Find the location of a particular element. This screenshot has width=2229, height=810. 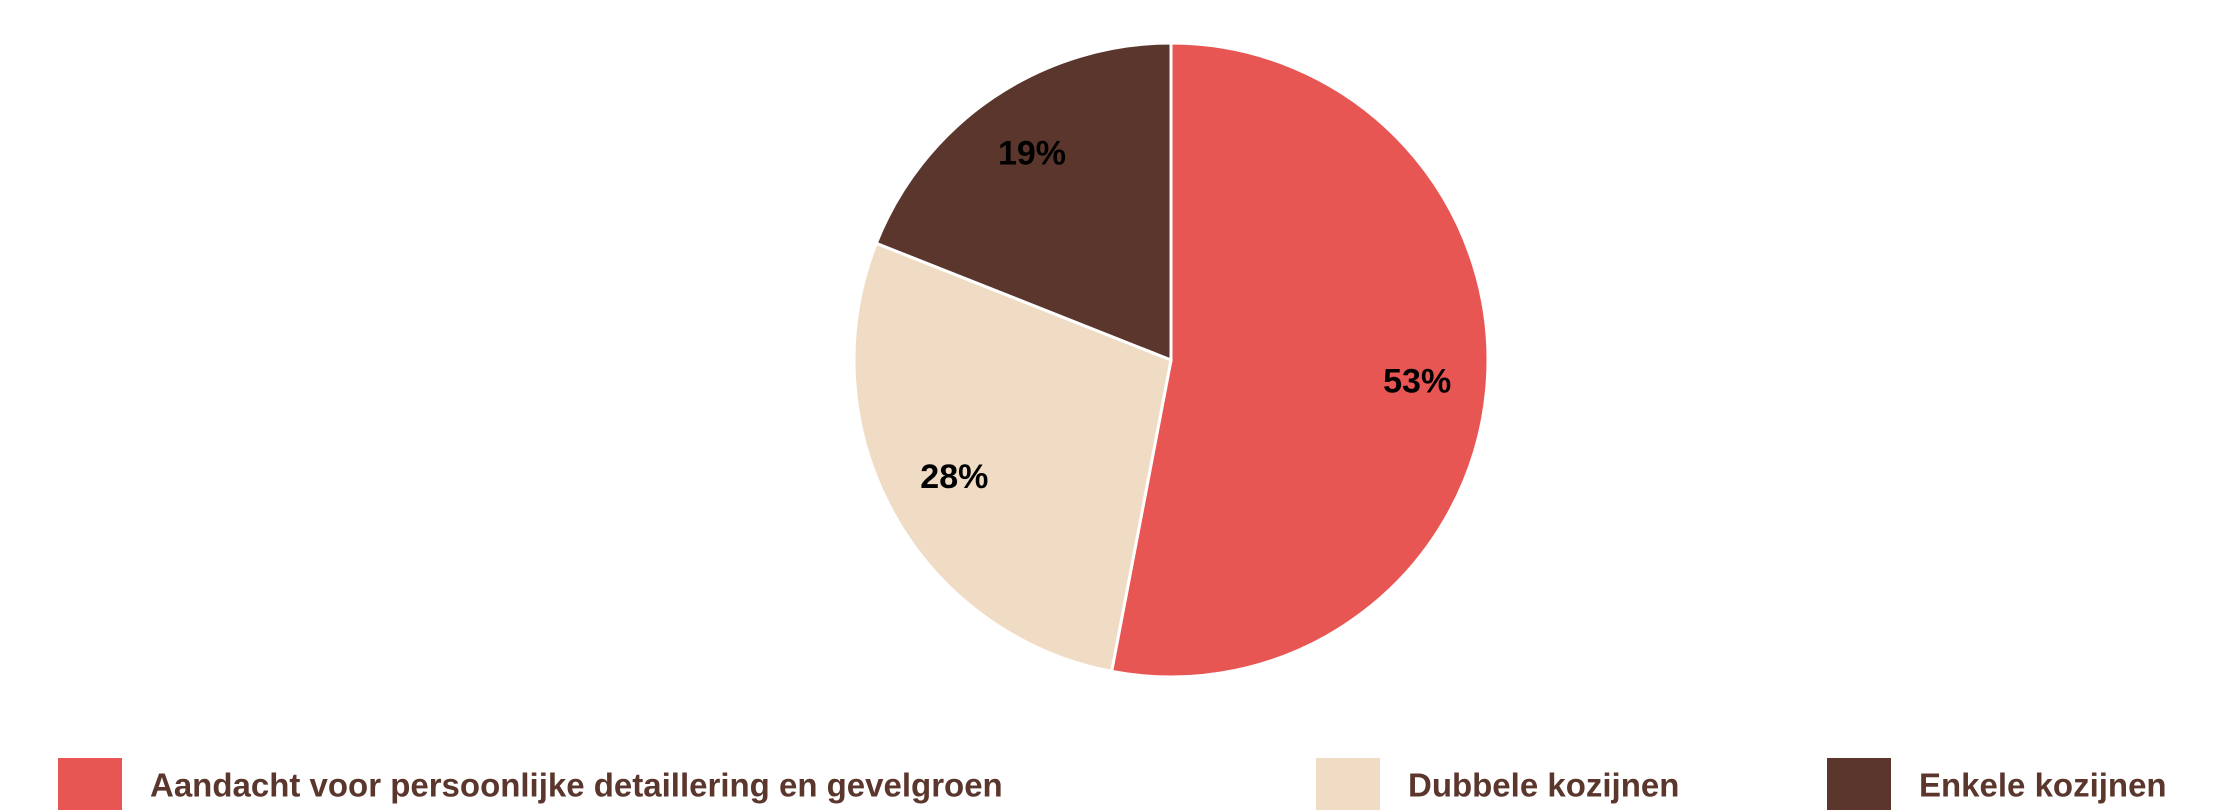

data-label: 28% is located at coordinates (954, 477).